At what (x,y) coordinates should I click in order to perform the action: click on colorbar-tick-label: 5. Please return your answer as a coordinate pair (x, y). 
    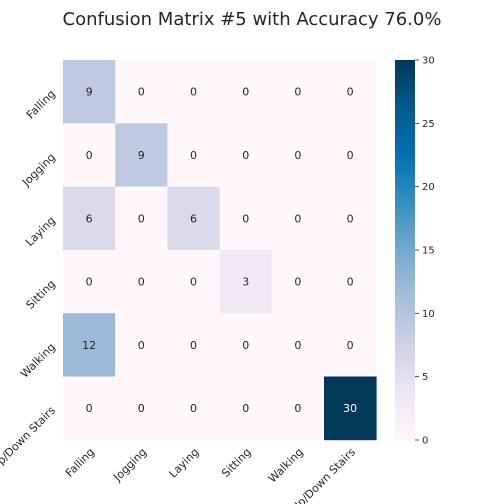
    Looking at the image, I should click on (425, 377).